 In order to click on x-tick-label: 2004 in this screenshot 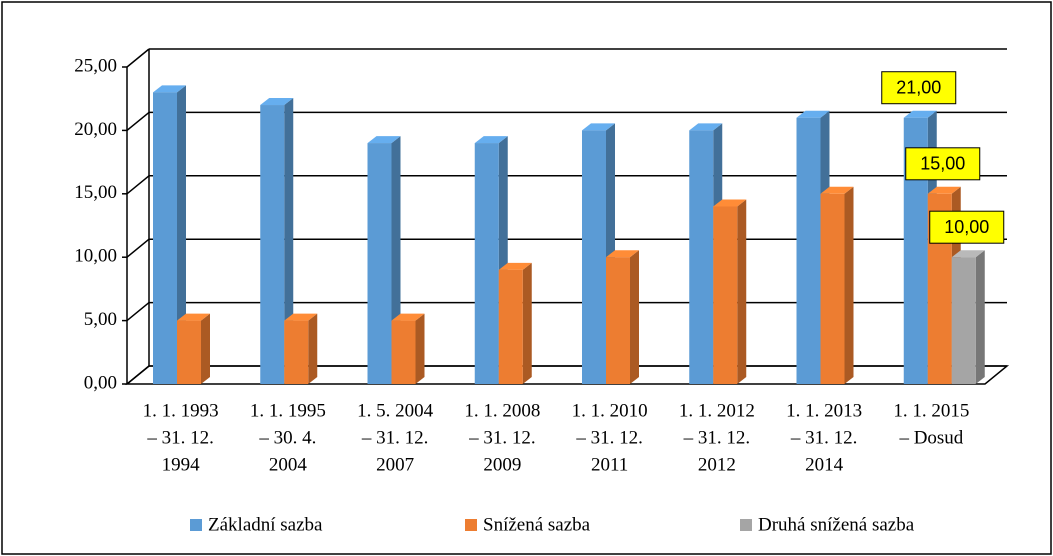, I will do `click(288, 464)`.